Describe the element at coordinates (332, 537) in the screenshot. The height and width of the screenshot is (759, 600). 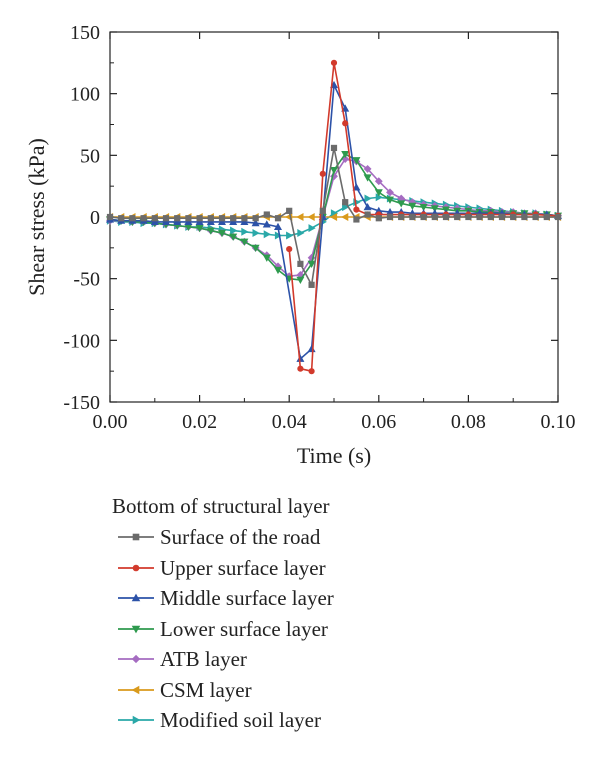
I see `legend-item: Surface of the road` at that location.